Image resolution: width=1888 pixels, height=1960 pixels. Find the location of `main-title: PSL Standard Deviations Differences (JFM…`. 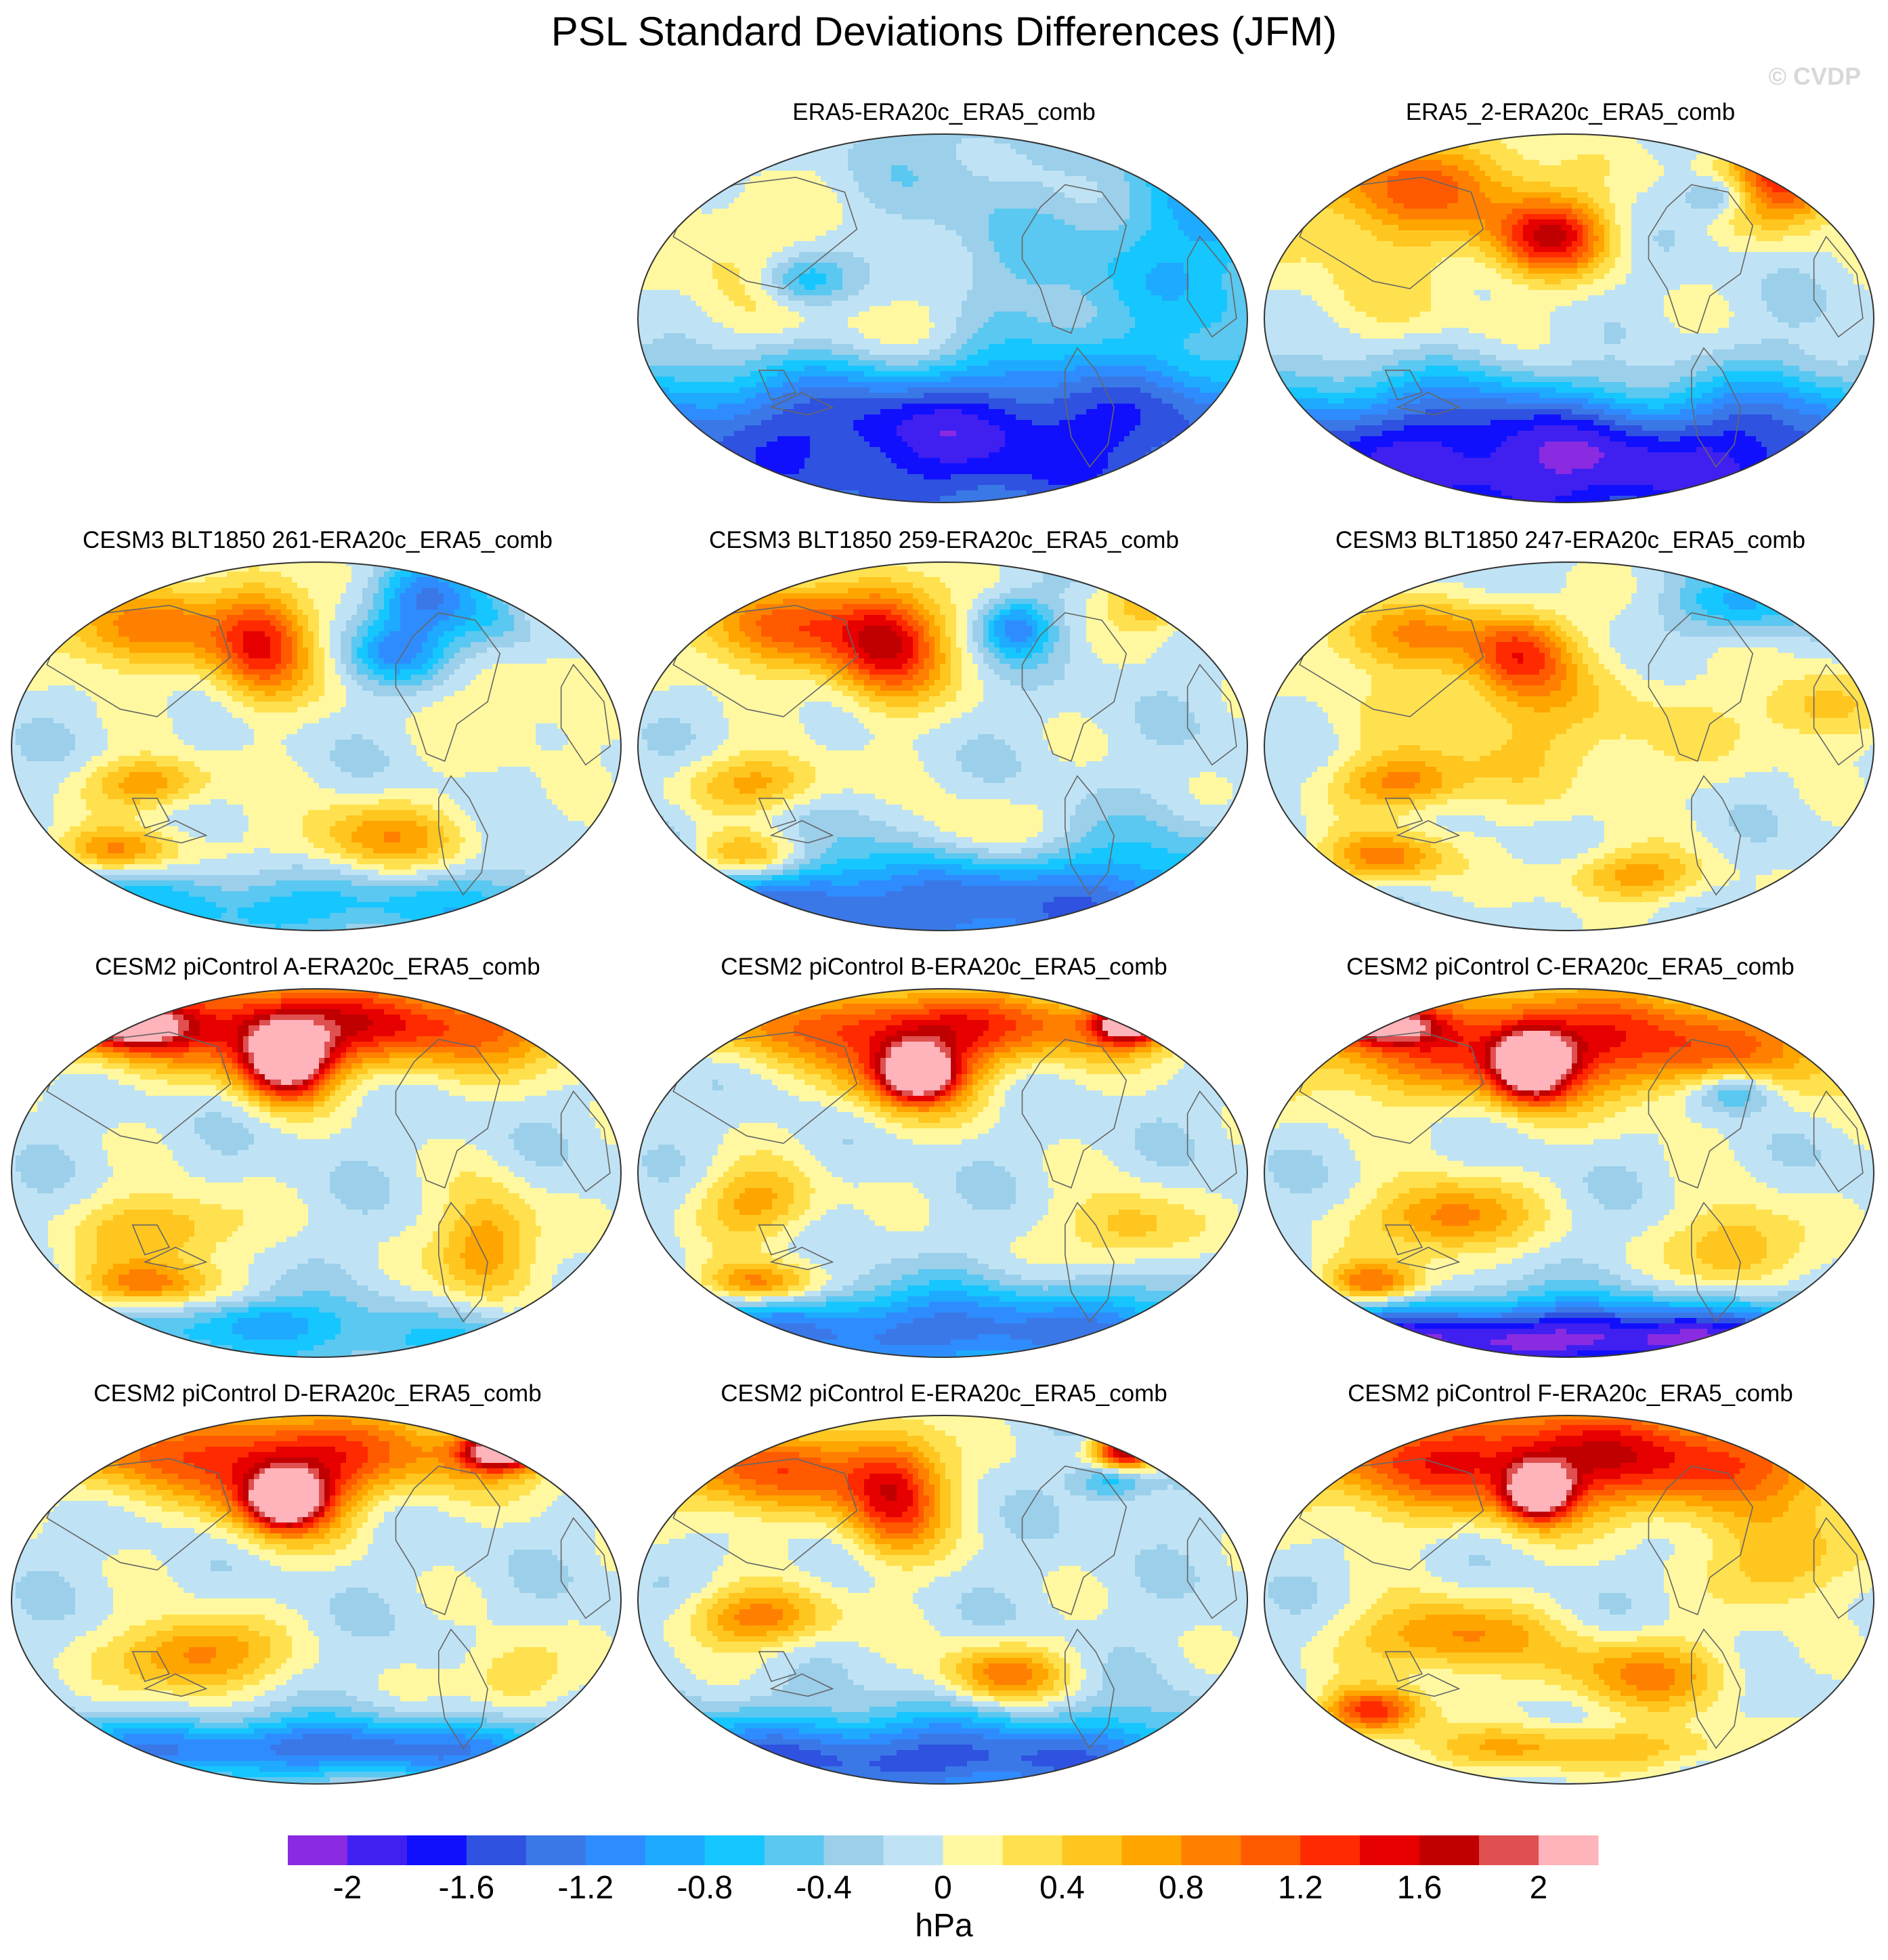

main-title: PSL Standard Deviations Differences (JFM… is located at coordinates (944, 31).